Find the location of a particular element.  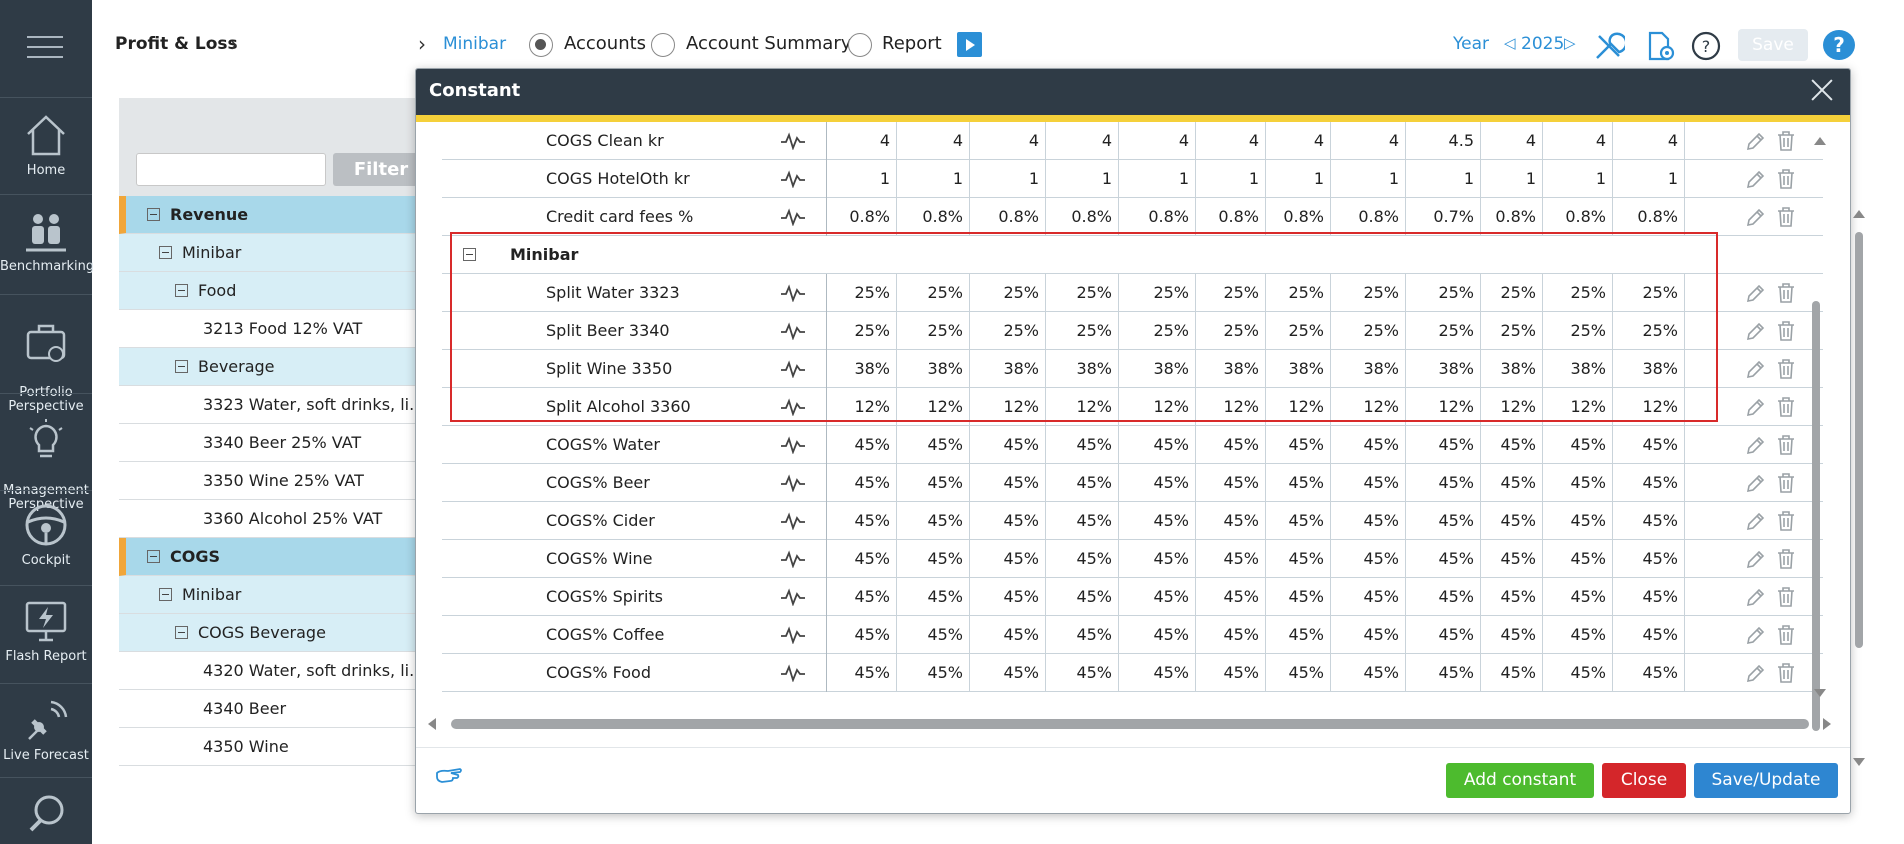

scroll-left-icon is located at coordinates (432, 724).